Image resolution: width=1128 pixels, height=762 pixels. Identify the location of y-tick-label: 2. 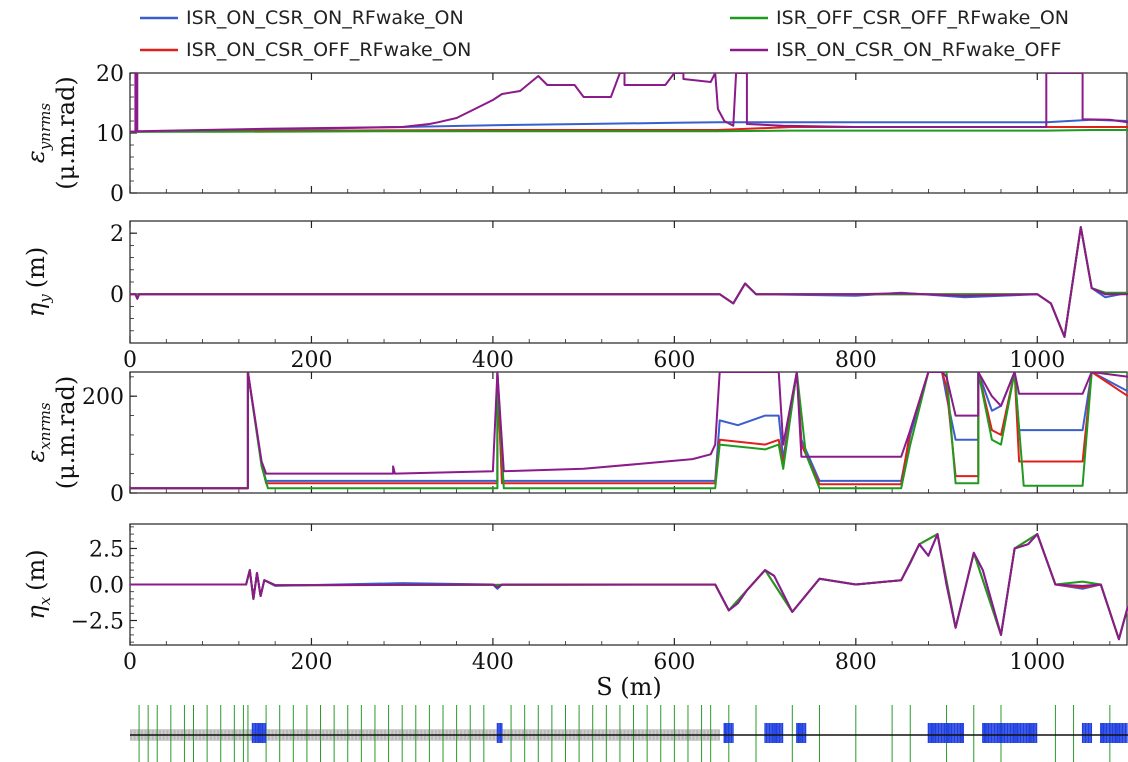
(117, 234).